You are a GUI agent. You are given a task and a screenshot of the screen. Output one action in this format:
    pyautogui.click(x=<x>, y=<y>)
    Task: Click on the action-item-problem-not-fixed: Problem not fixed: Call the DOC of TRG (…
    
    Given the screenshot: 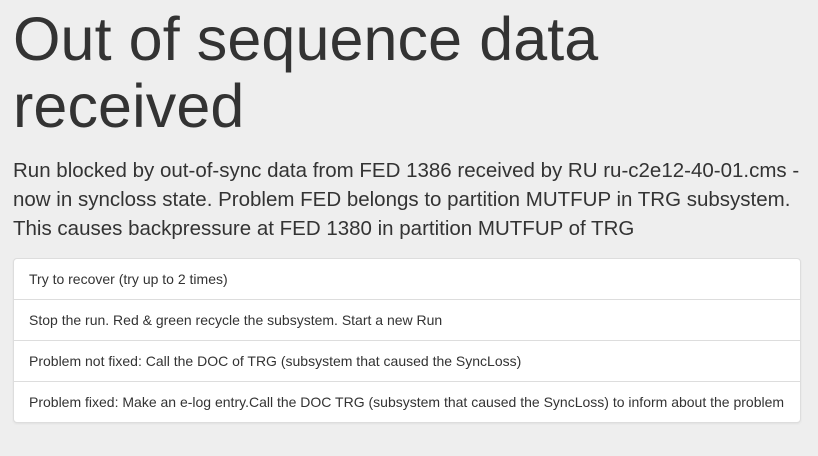 What is the action you would take?
    pyautogui.click(x=407, y=360)
    